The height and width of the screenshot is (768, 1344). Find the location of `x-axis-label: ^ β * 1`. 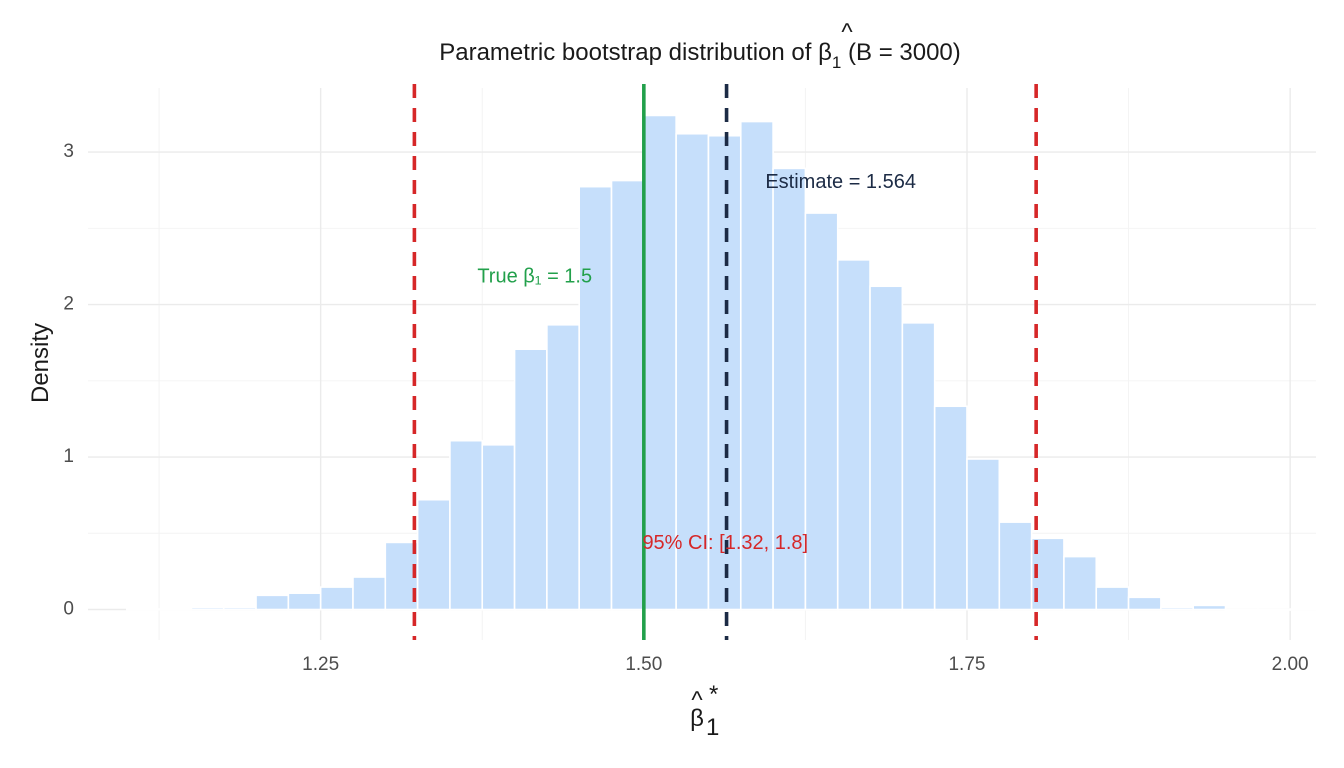

x-axis-label: ^ β * 1 is located at coordinates (704, 711).